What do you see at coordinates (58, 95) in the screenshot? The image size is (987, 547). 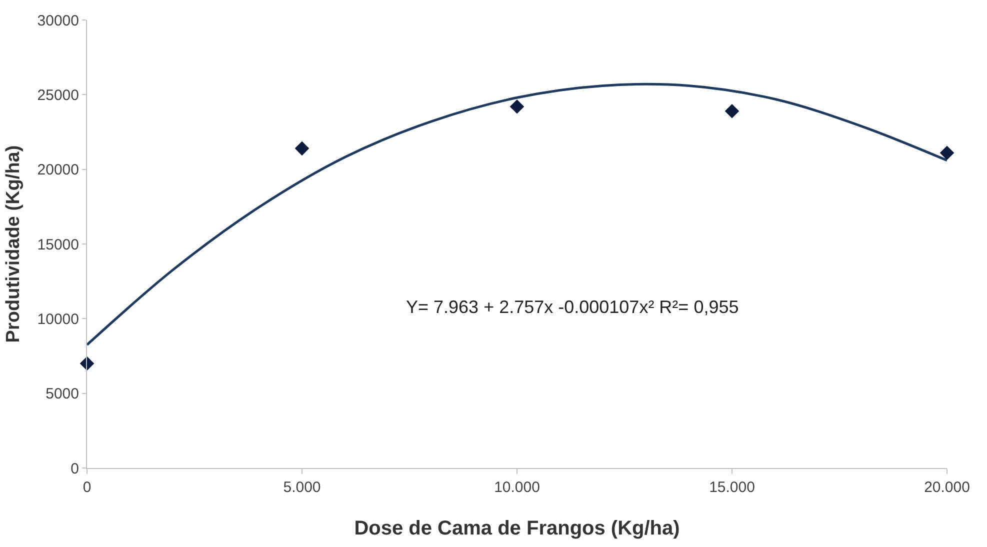 I see `y-tick-label: 25000` at bounding box center [58, 95].